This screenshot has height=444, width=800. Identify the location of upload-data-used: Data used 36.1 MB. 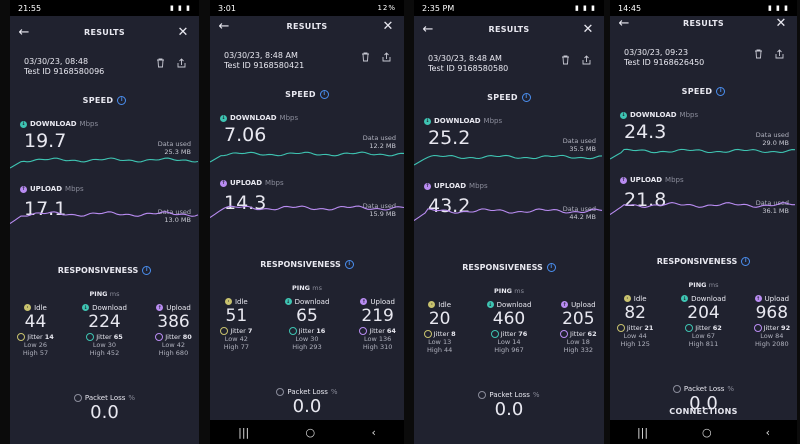
(772, 207).